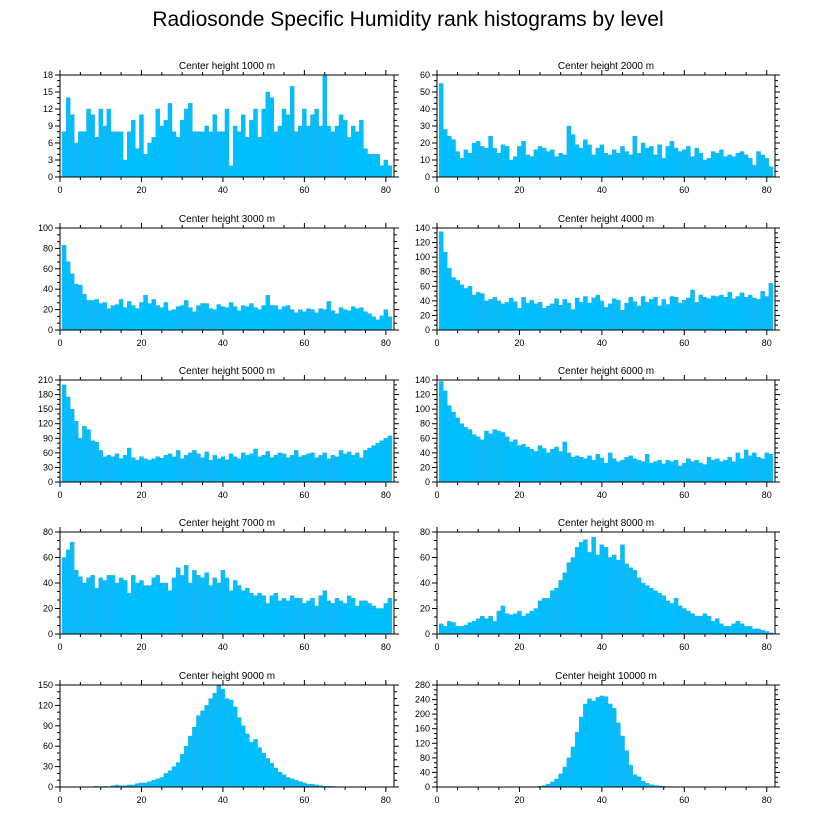 This screenshot has height=824, width=816. What do you see at coordinates (436, 495) in the screenshot?
I see `x-tick-label: 0` at bounding box center [436, 495].